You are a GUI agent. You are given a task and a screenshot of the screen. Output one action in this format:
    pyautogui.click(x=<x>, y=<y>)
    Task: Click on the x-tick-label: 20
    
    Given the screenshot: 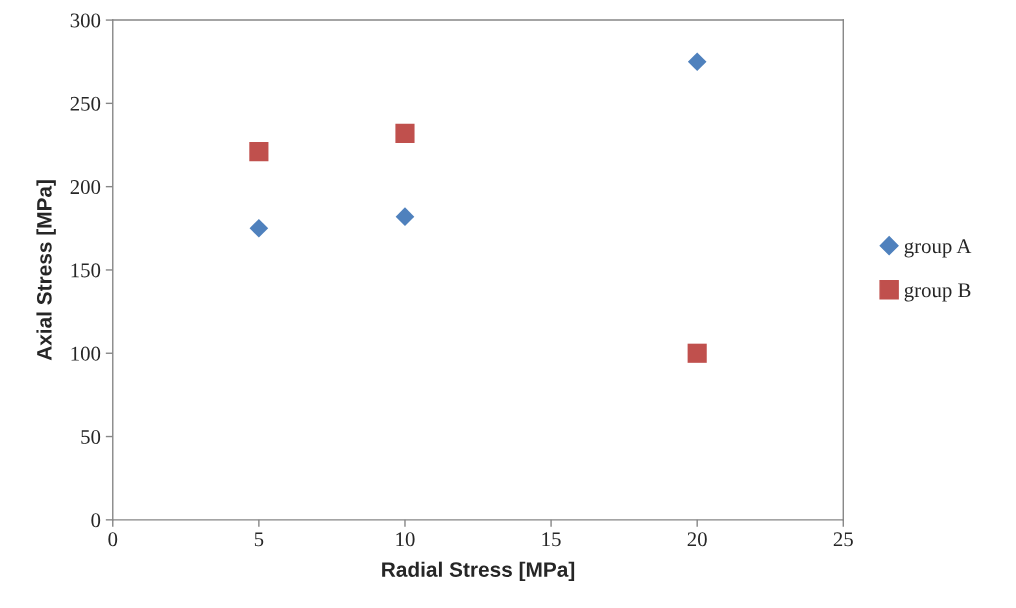 What is the action you would take?
    pyautogui.click(x=697, y=539)
    